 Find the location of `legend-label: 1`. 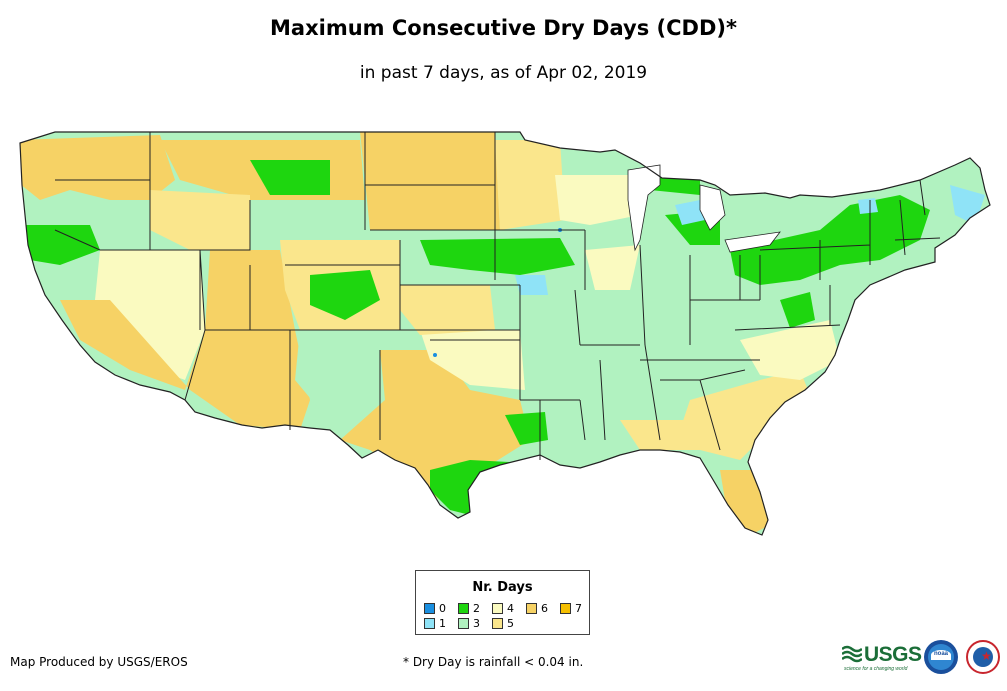

legend-label: 1 is located at coordinates (442, 623).